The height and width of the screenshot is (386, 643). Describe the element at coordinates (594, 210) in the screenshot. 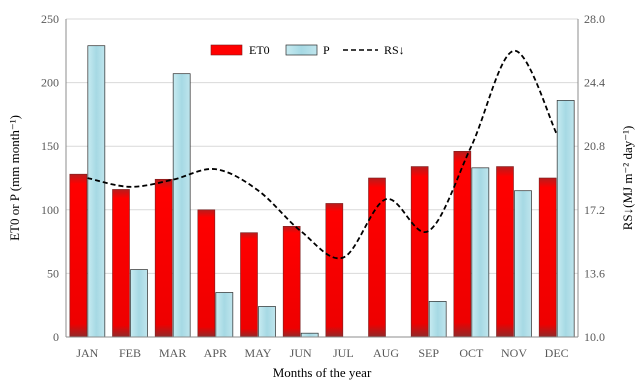

I see `y2-tick-label: 17.2` at that location.